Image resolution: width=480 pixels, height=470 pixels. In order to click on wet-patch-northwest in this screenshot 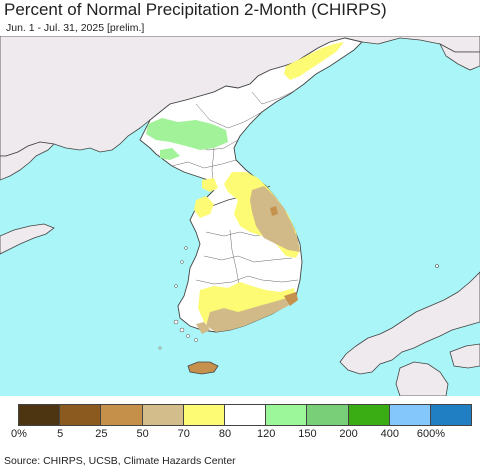, I will do `click(170, 154)`.